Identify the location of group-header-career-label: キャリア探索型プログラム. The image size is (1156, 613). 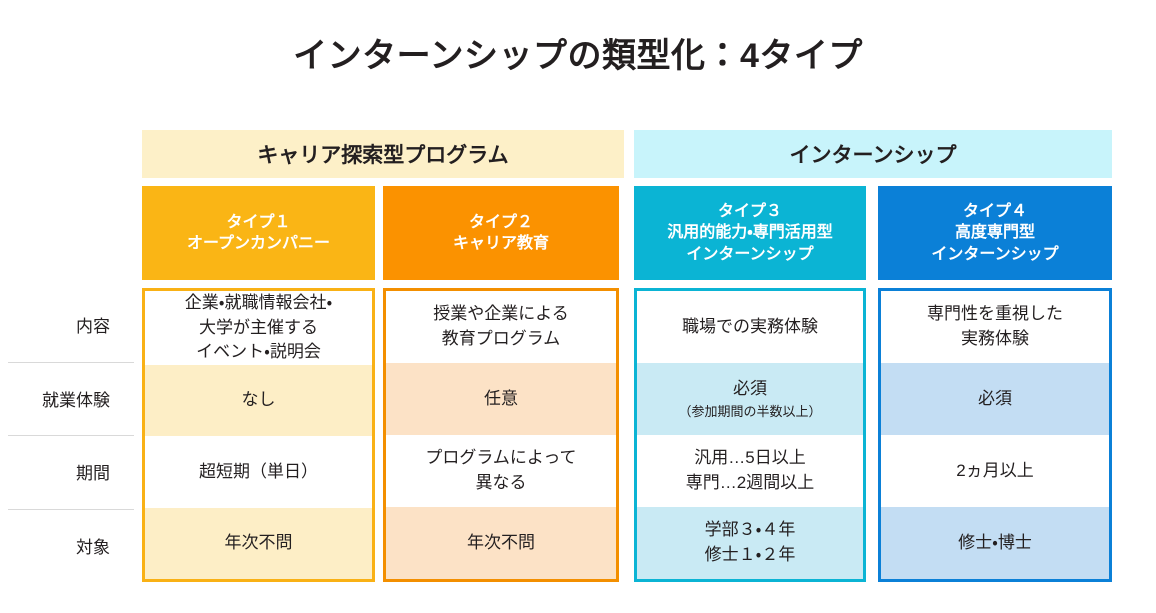
(383, 155).